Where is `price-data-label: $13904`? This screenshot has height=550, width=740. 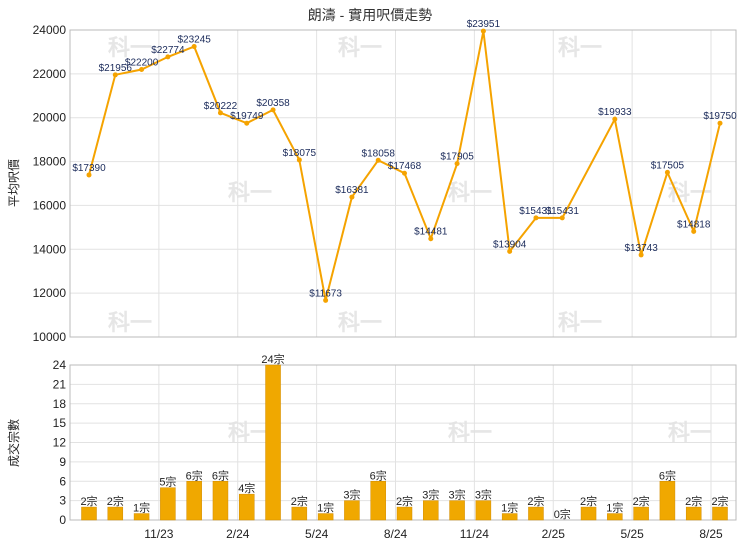
price-data-label: $13904 is located at coordinates (510, 244).